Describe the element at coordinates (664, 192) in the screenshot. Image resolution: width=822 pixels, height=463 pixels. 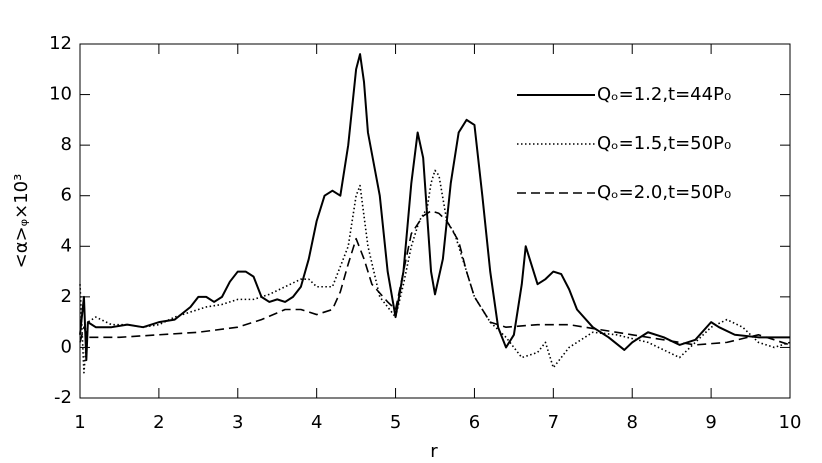
I see `legend-label: Qₒ=2.0,t=50P₀` at that location.